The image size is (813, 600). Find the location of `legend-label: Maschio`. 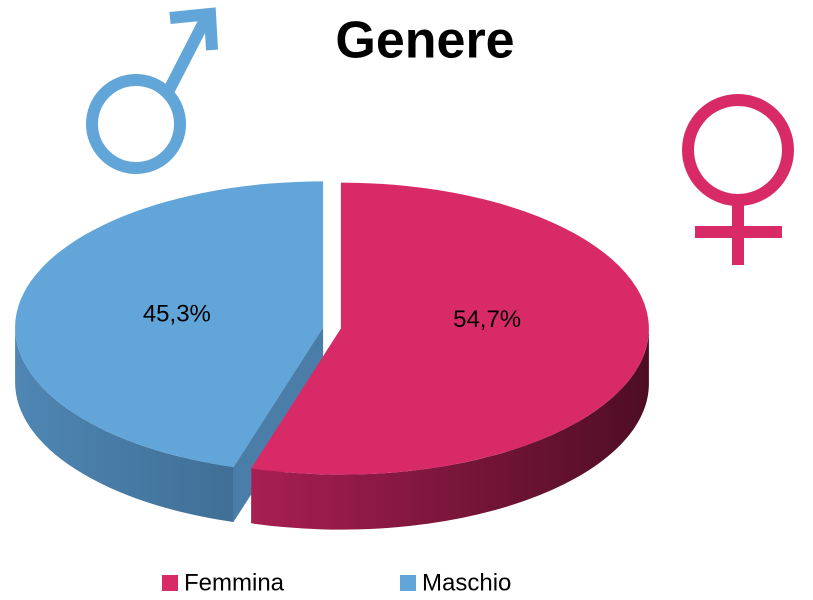

legend-label: Maschio is located at coordinates (466, 582).